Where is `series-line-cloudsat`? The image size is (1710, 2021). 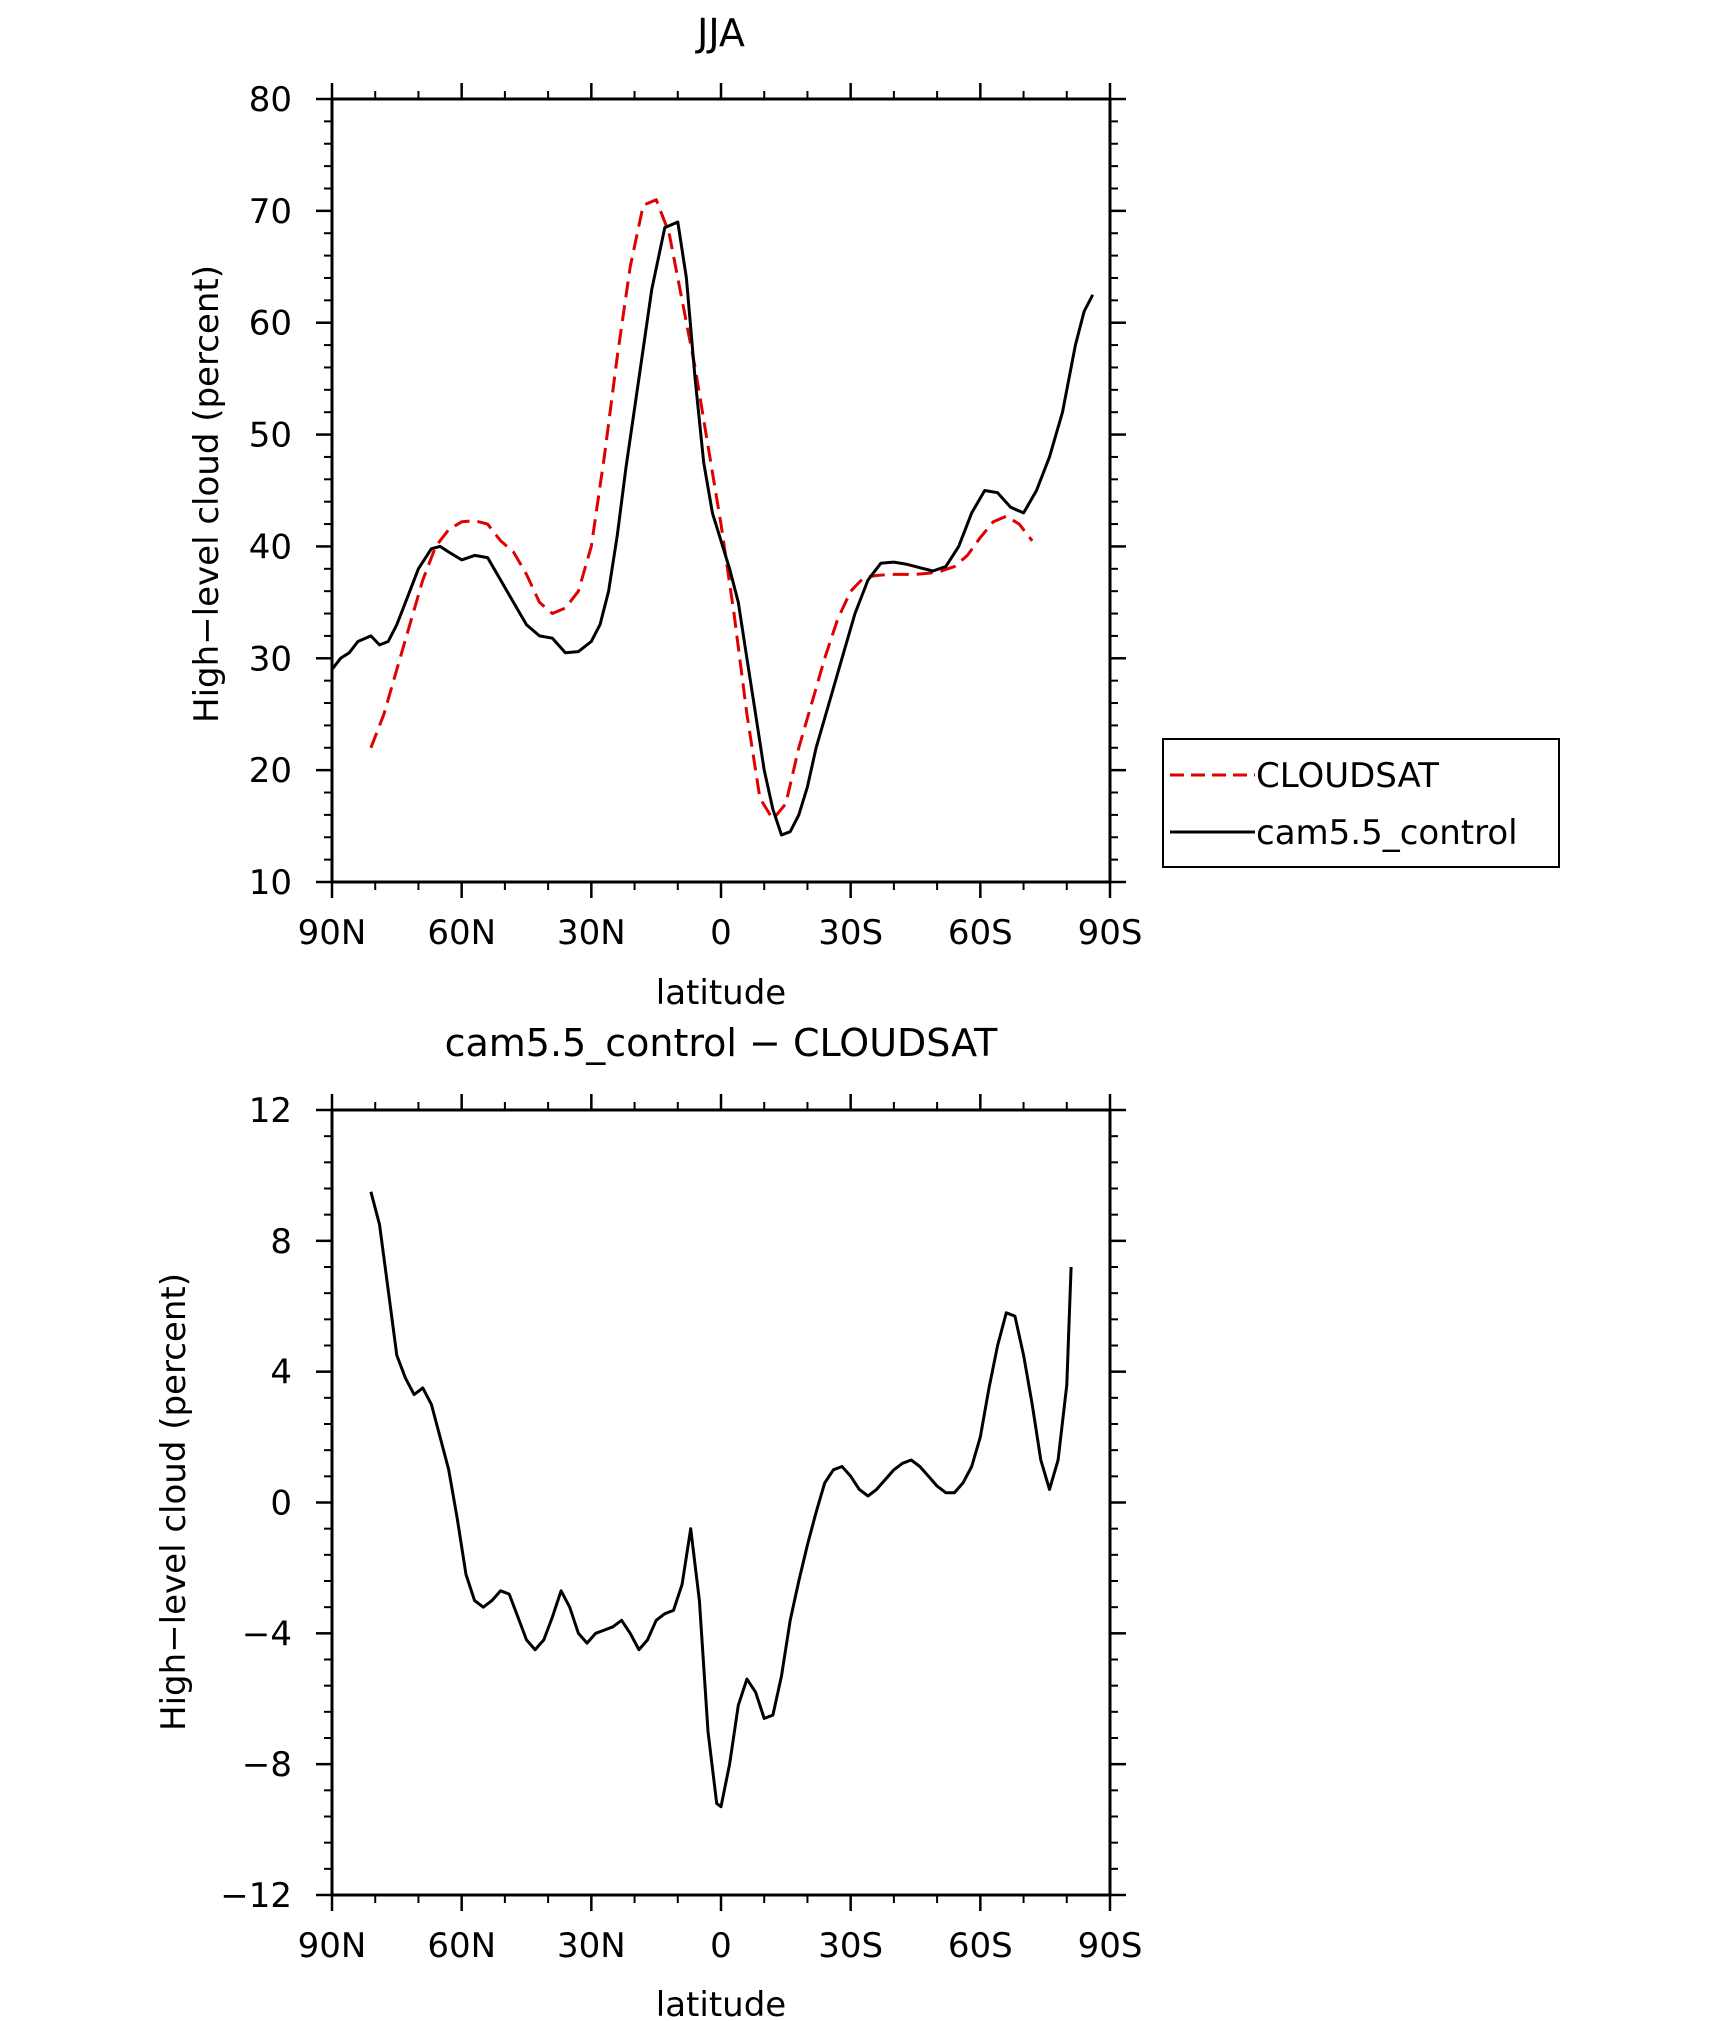 series-line-cloudsat is located at coordinates (701, 509).